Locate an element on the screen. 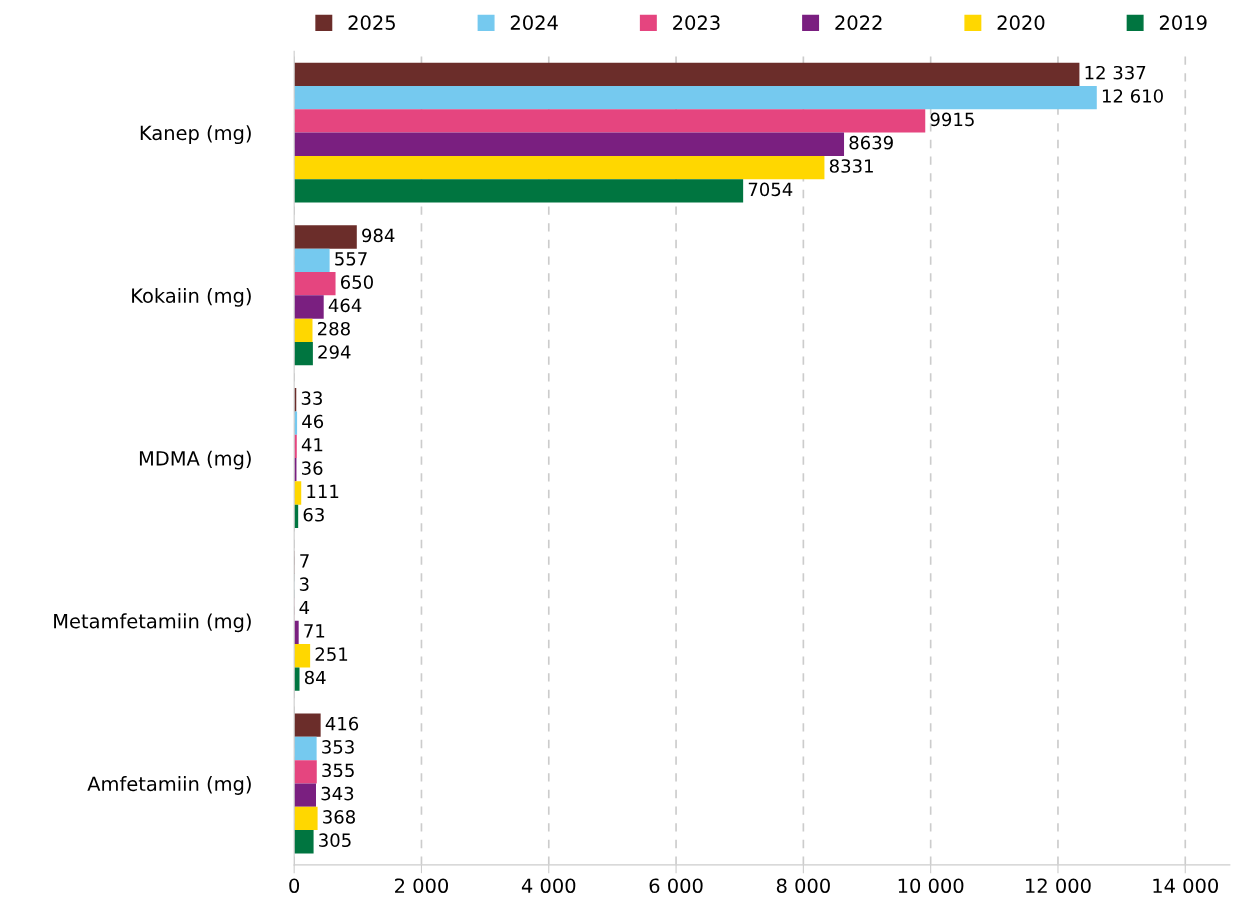 The height and width of the screenshot is (899, 1236). data-label: 111 is located at coordinates (323, 491).